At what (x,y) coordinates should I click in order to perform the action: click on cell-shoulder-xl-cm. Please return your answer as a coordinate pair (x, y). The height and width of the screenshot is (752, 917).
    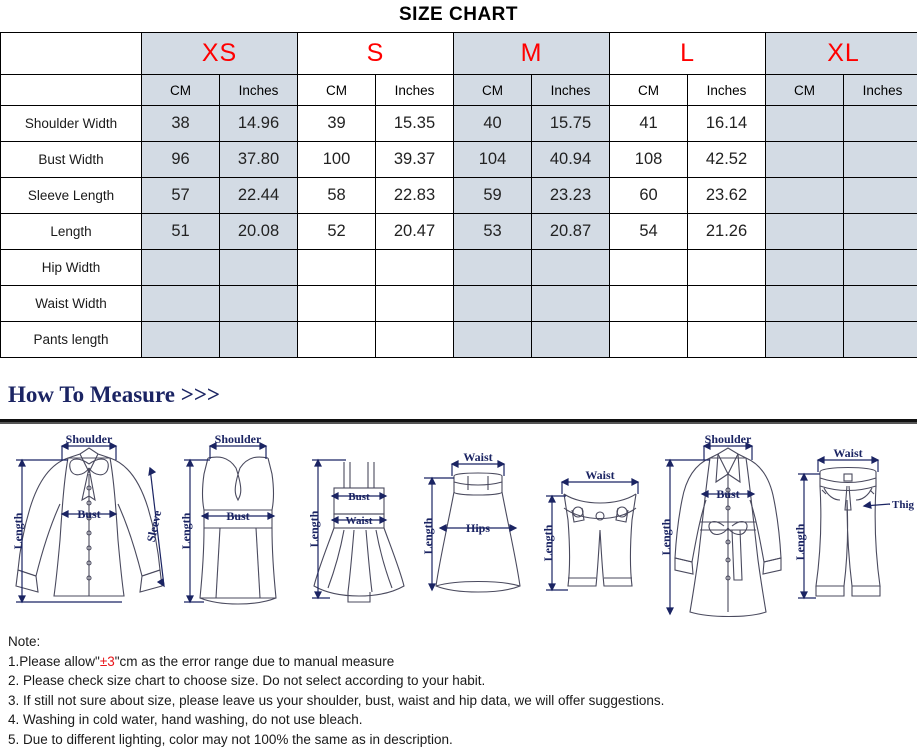
    Looking at the image, I should click on (805, 123).